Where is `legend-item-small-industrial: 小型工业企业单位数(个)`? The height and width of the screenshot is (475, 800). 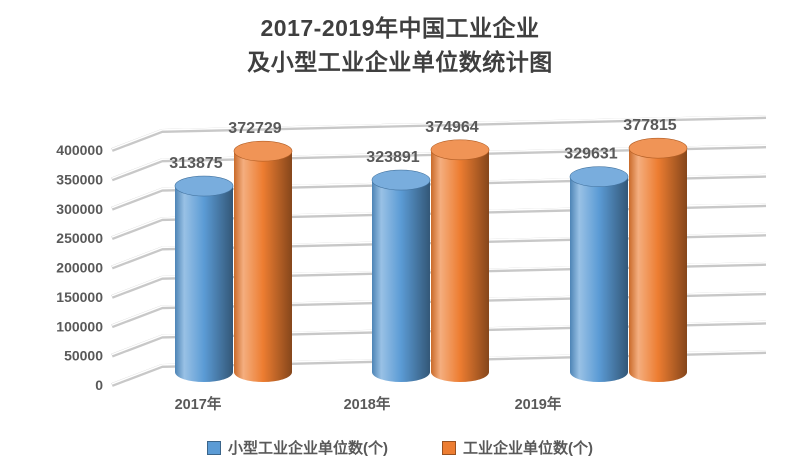
legend-item-small-industrial: 小型工业企业单位数(个) is located at coordinates (297, 447).